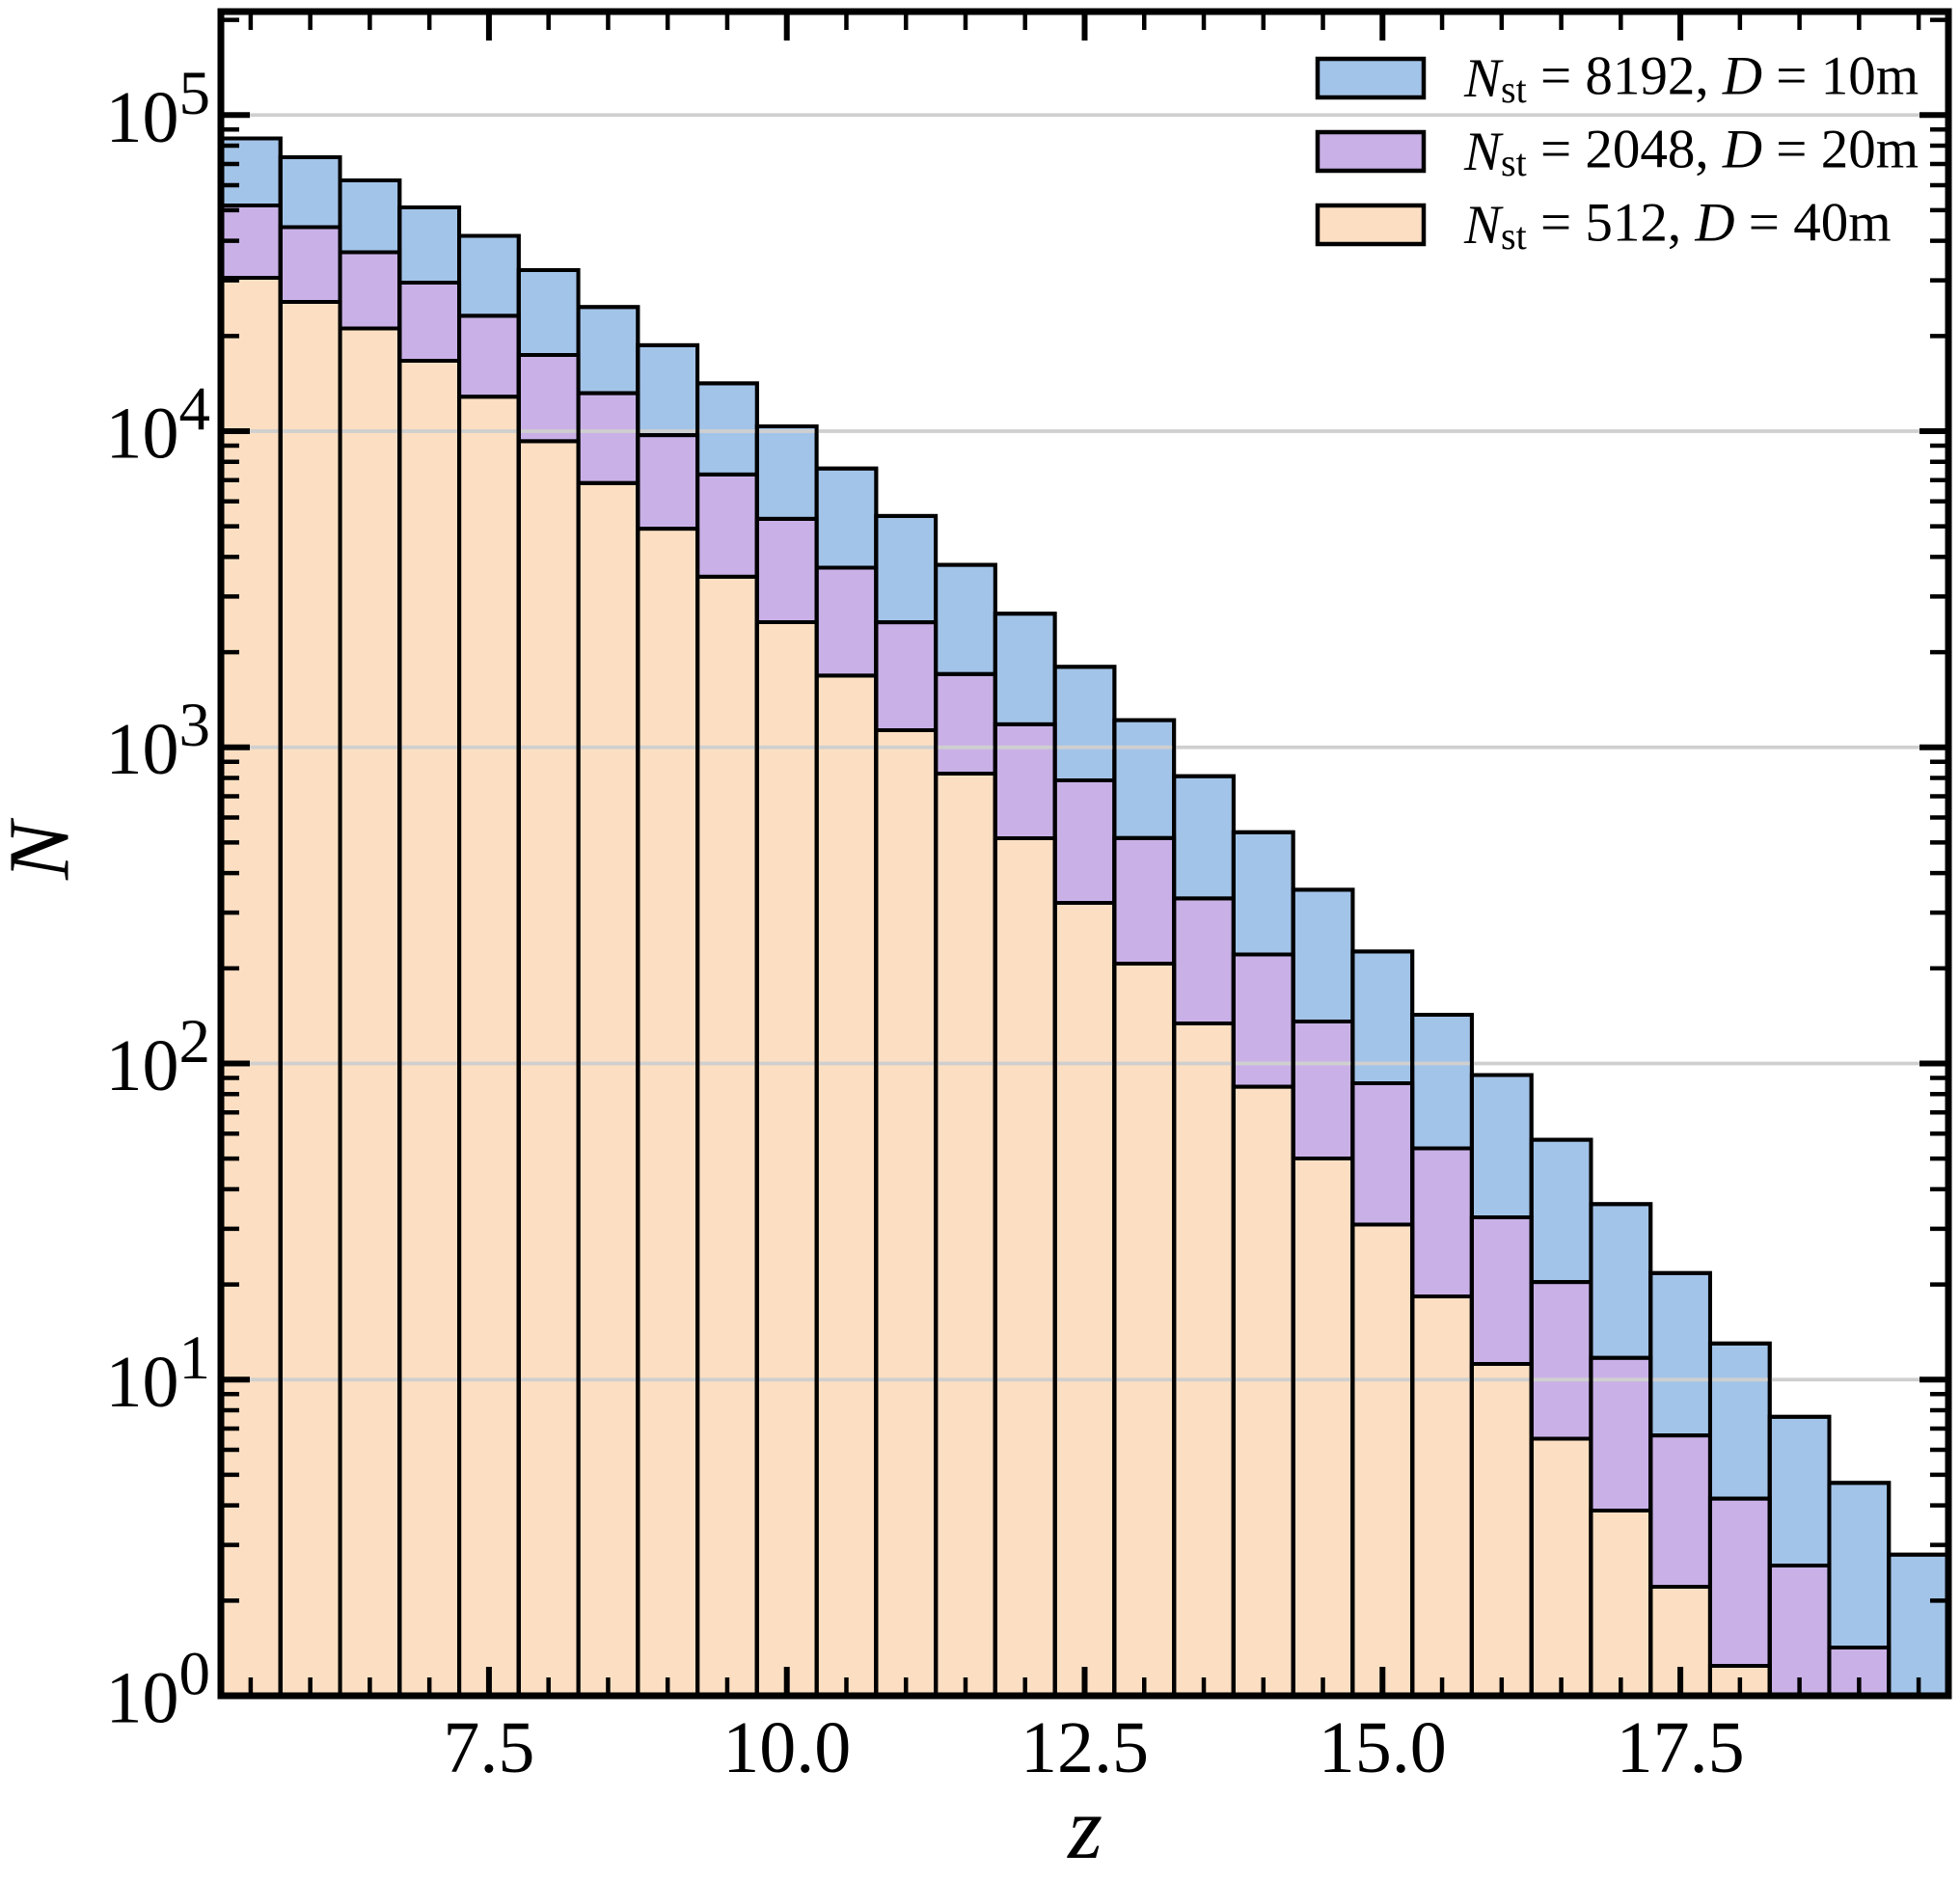 This screenshot has height=1880, width=1960. Describe the element at coordinates (1677, 225) in the screenshot. I see `svg-text: Nst = 512, D = 40m` at that location.